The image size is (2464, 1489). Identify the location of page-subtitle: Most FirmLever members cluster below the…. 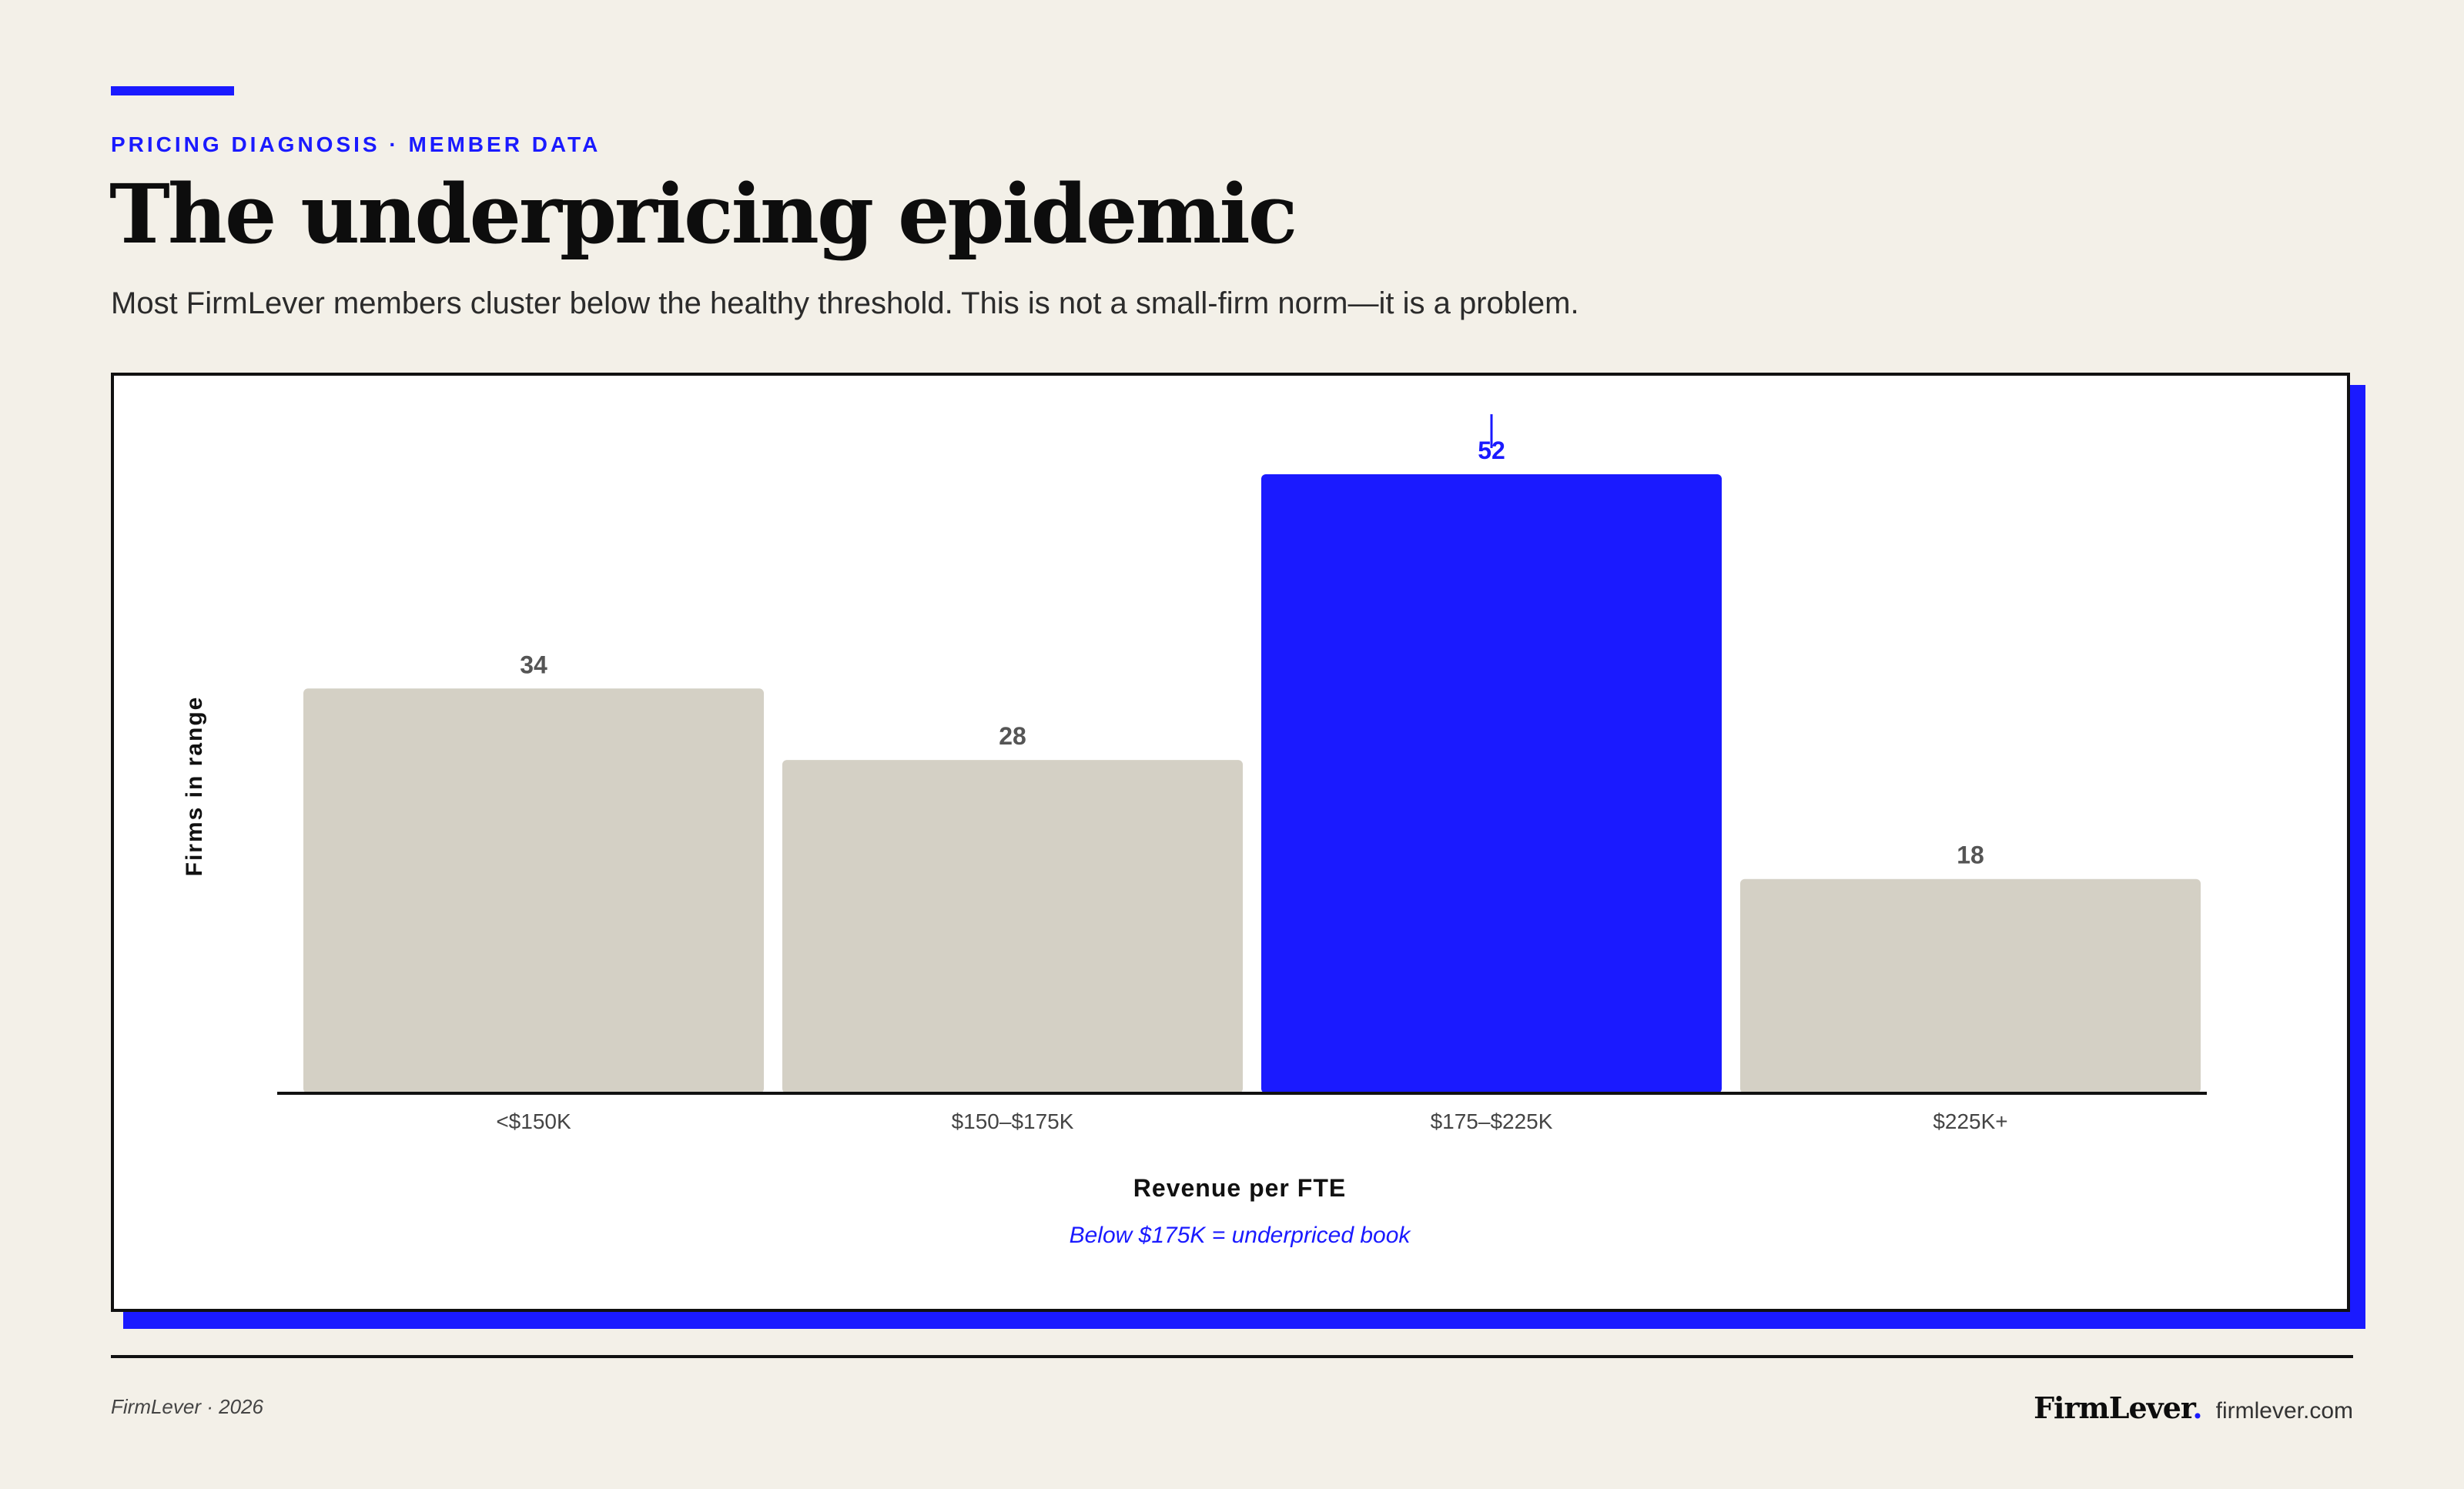
(845, 303).